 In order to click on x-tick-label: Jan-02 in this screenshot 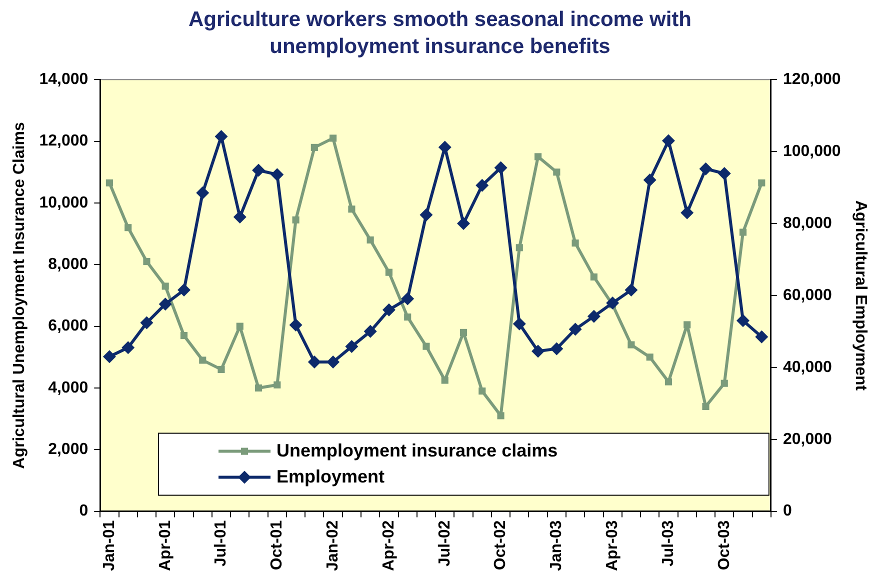, I will do `click(333, 546)`.